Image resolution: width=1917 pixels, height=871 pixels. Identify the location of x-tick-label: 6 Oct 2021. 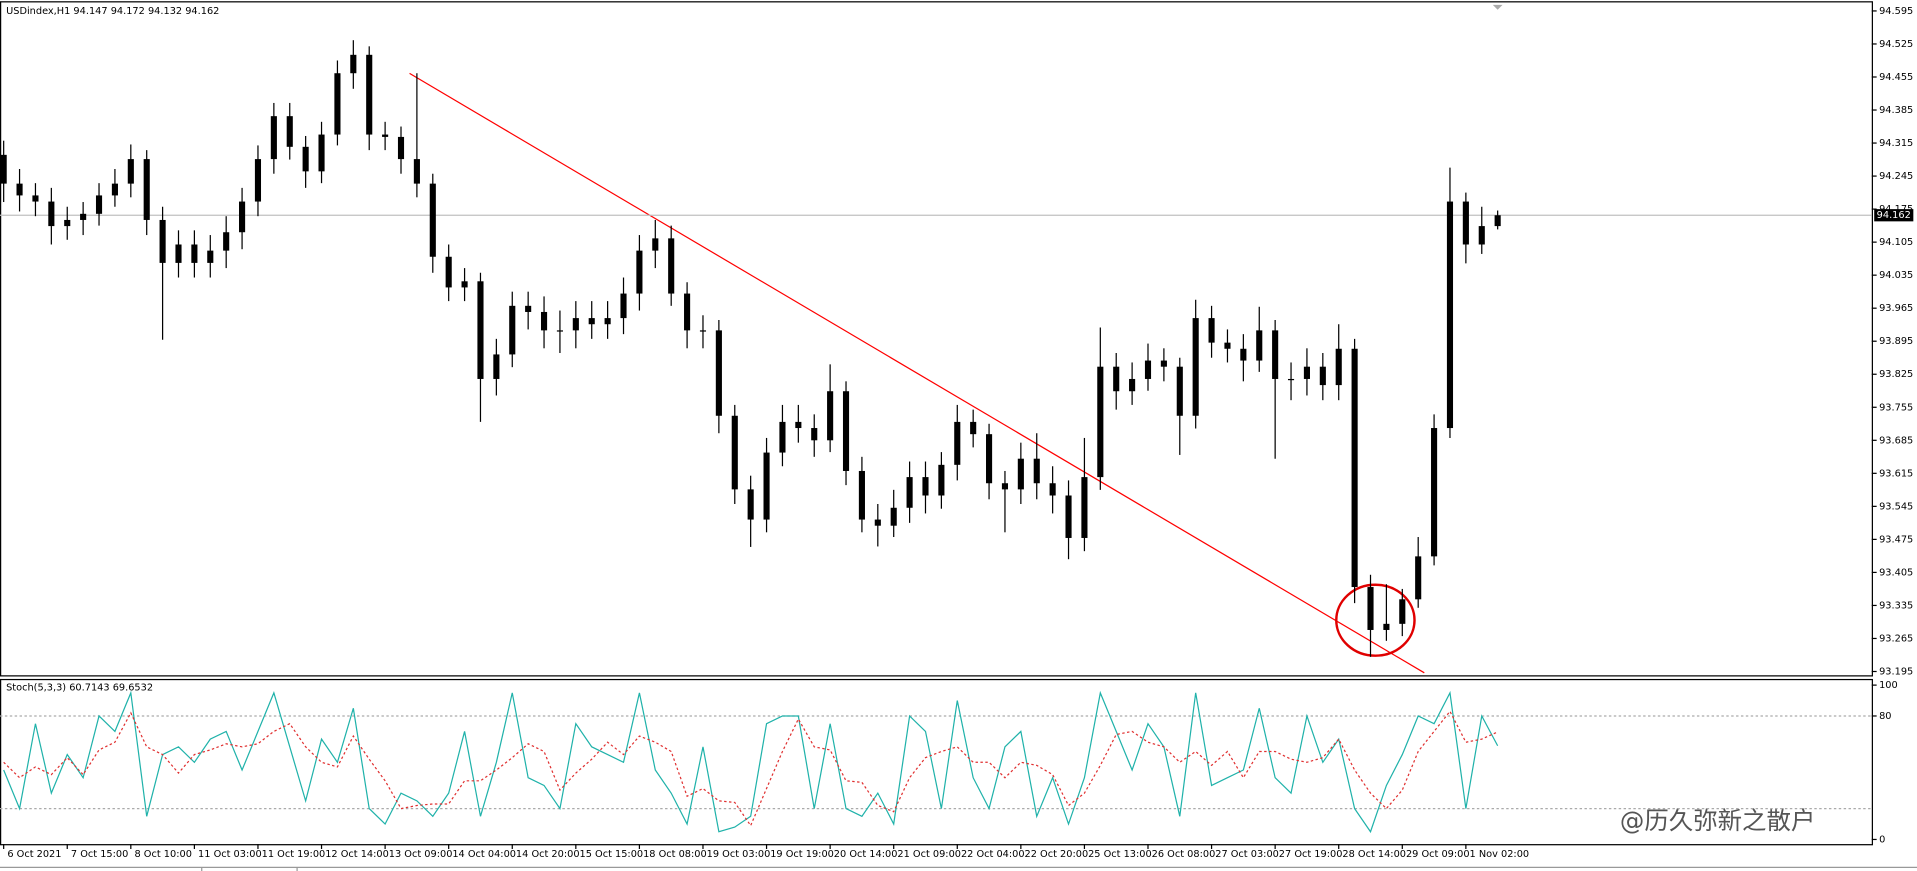
(34, 854).